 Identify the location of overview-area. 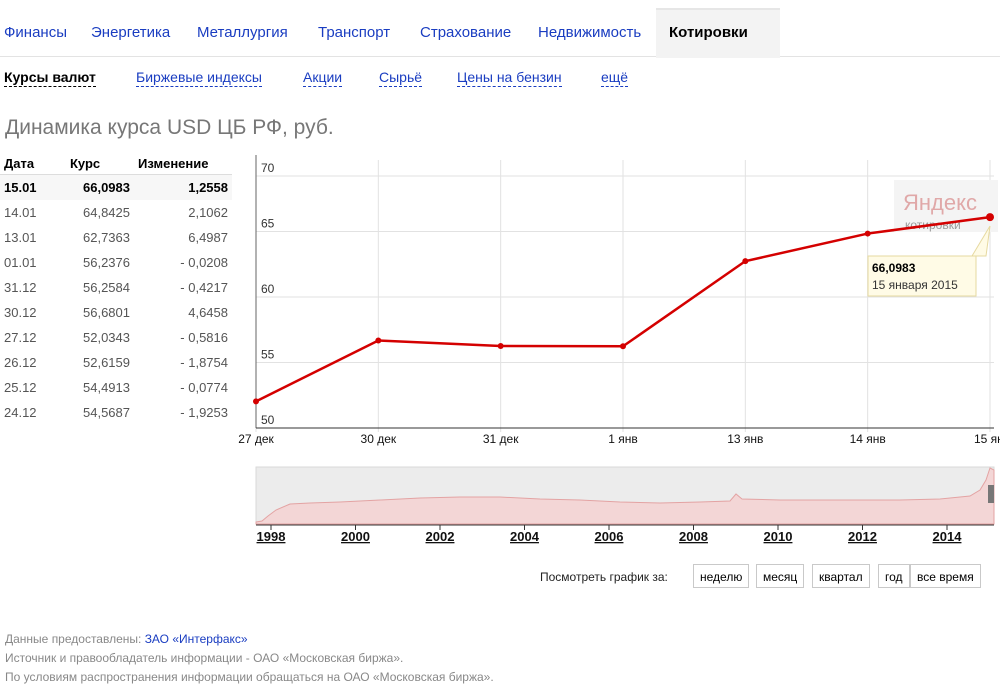
(625, 496).